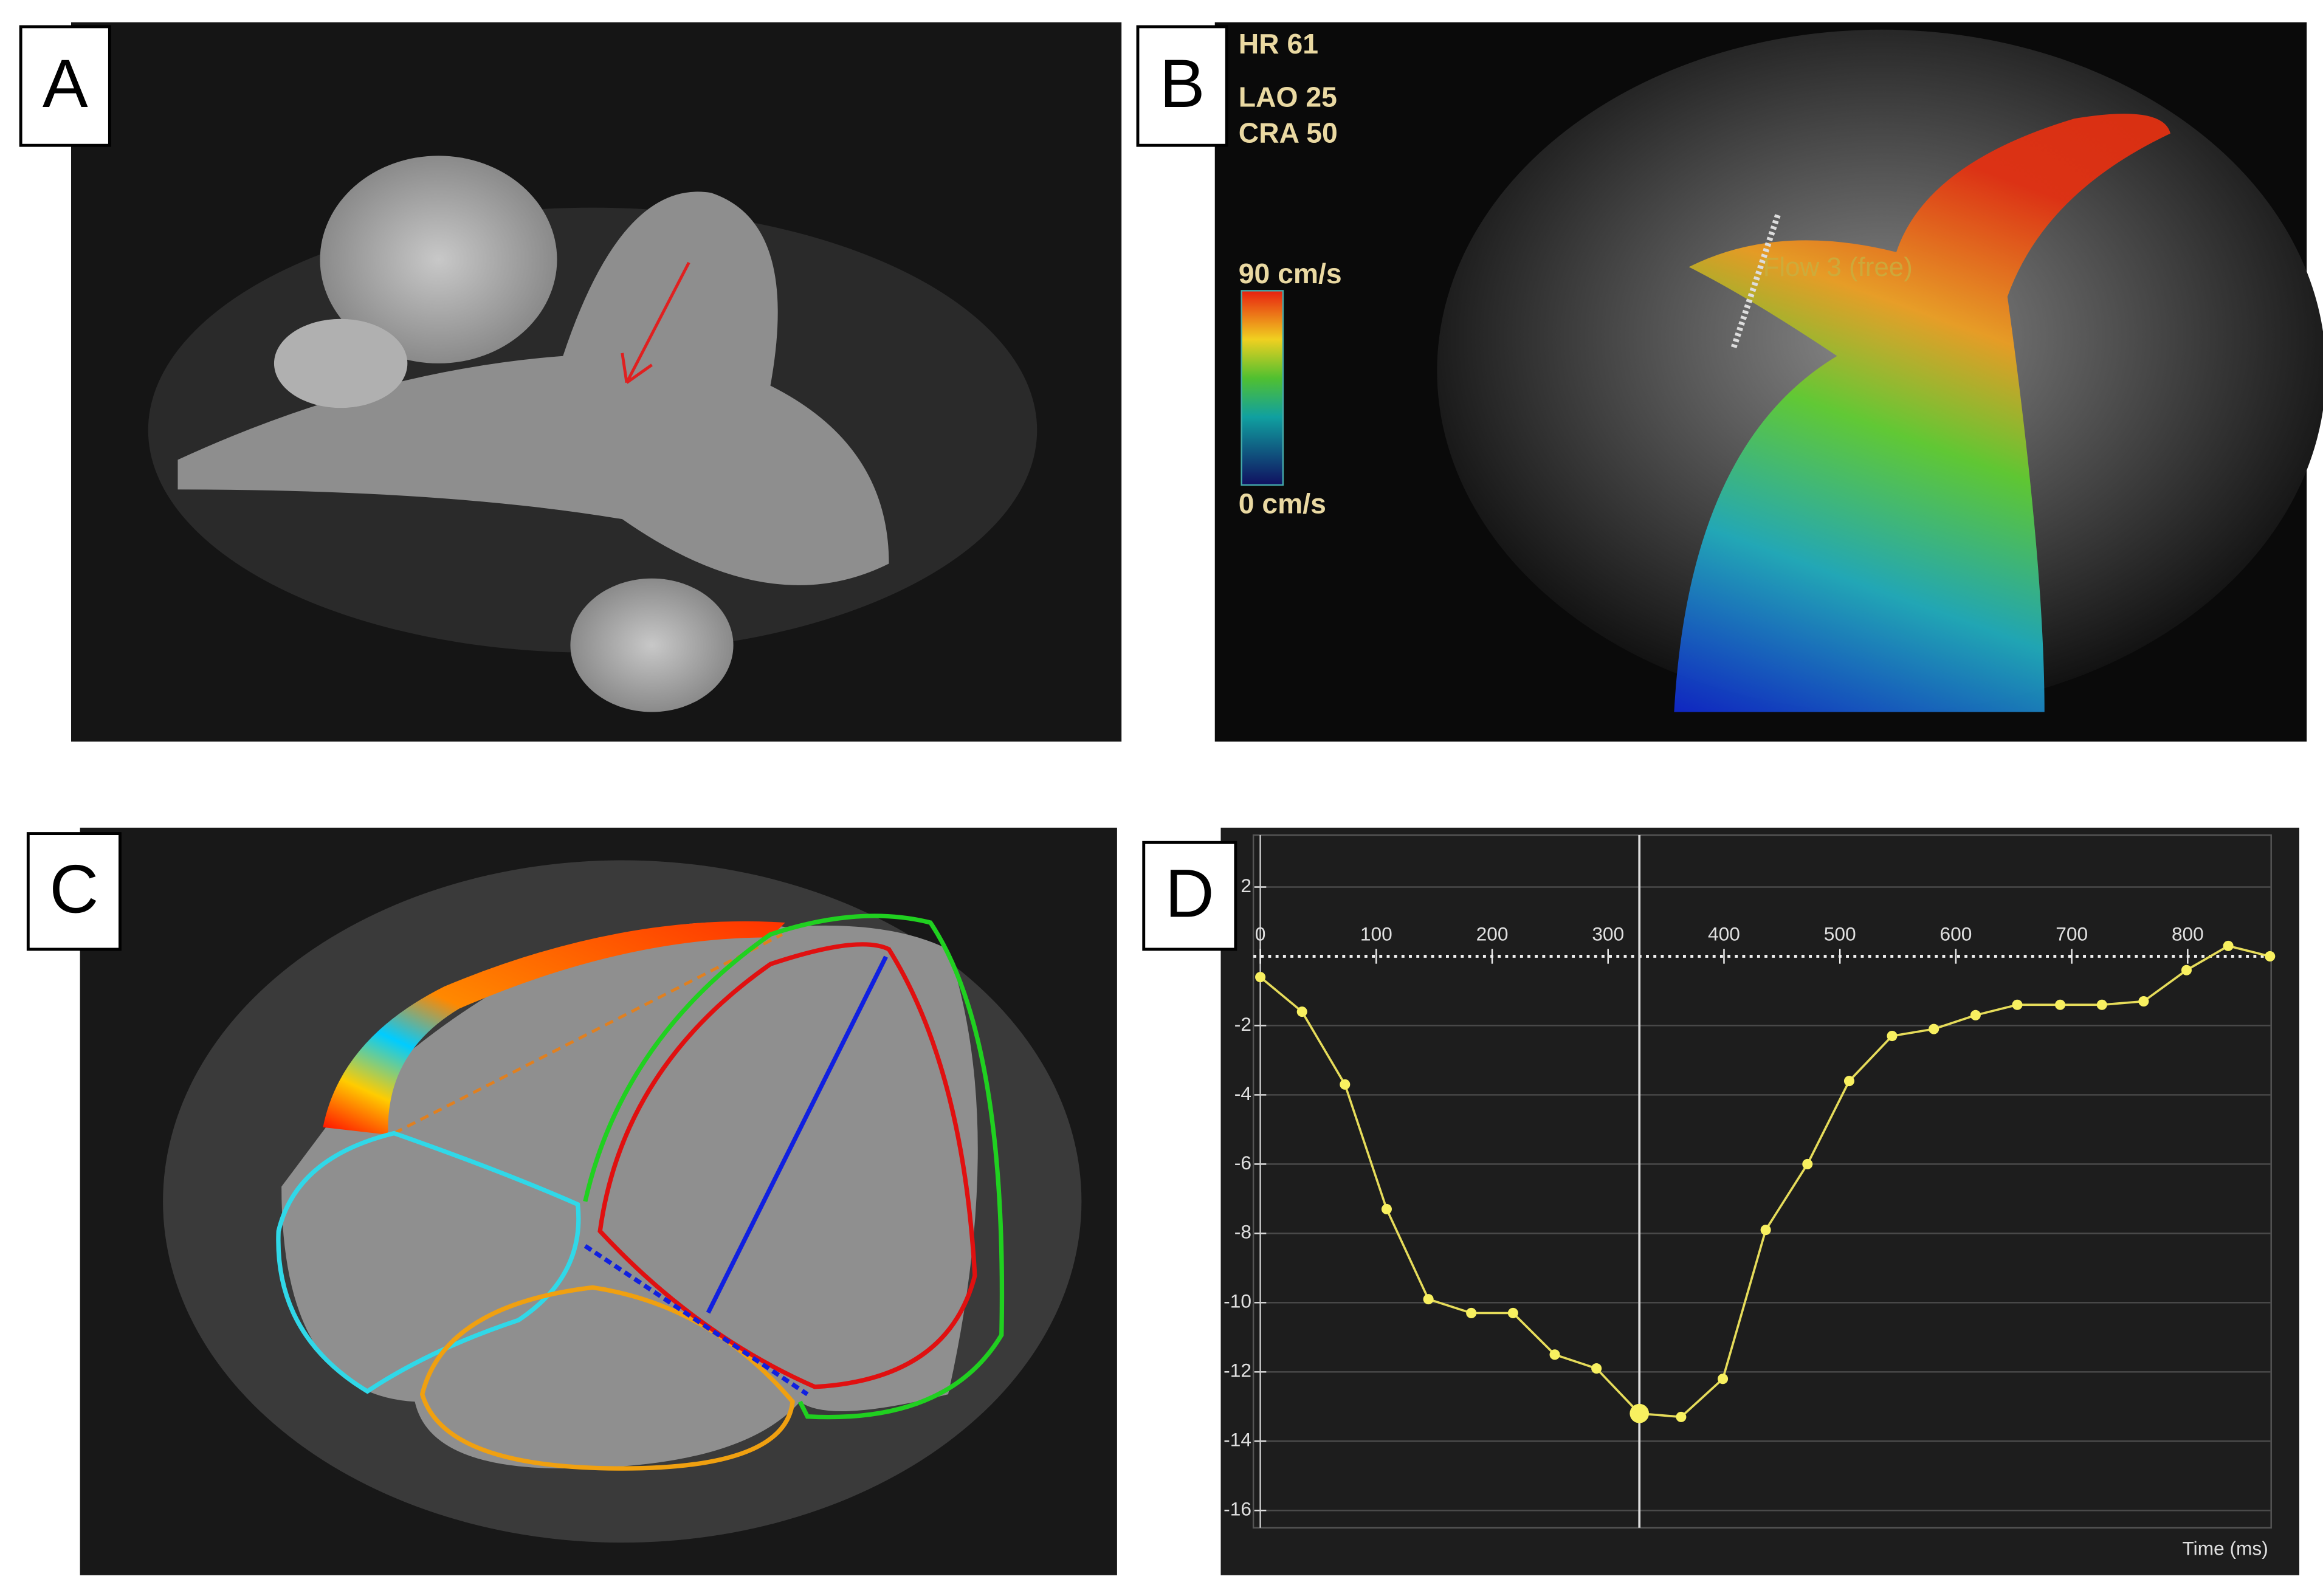 The height and width of the screenshot is (1596, 2323). I want to click on y-tick-label: -8, so click(1242, 1232).